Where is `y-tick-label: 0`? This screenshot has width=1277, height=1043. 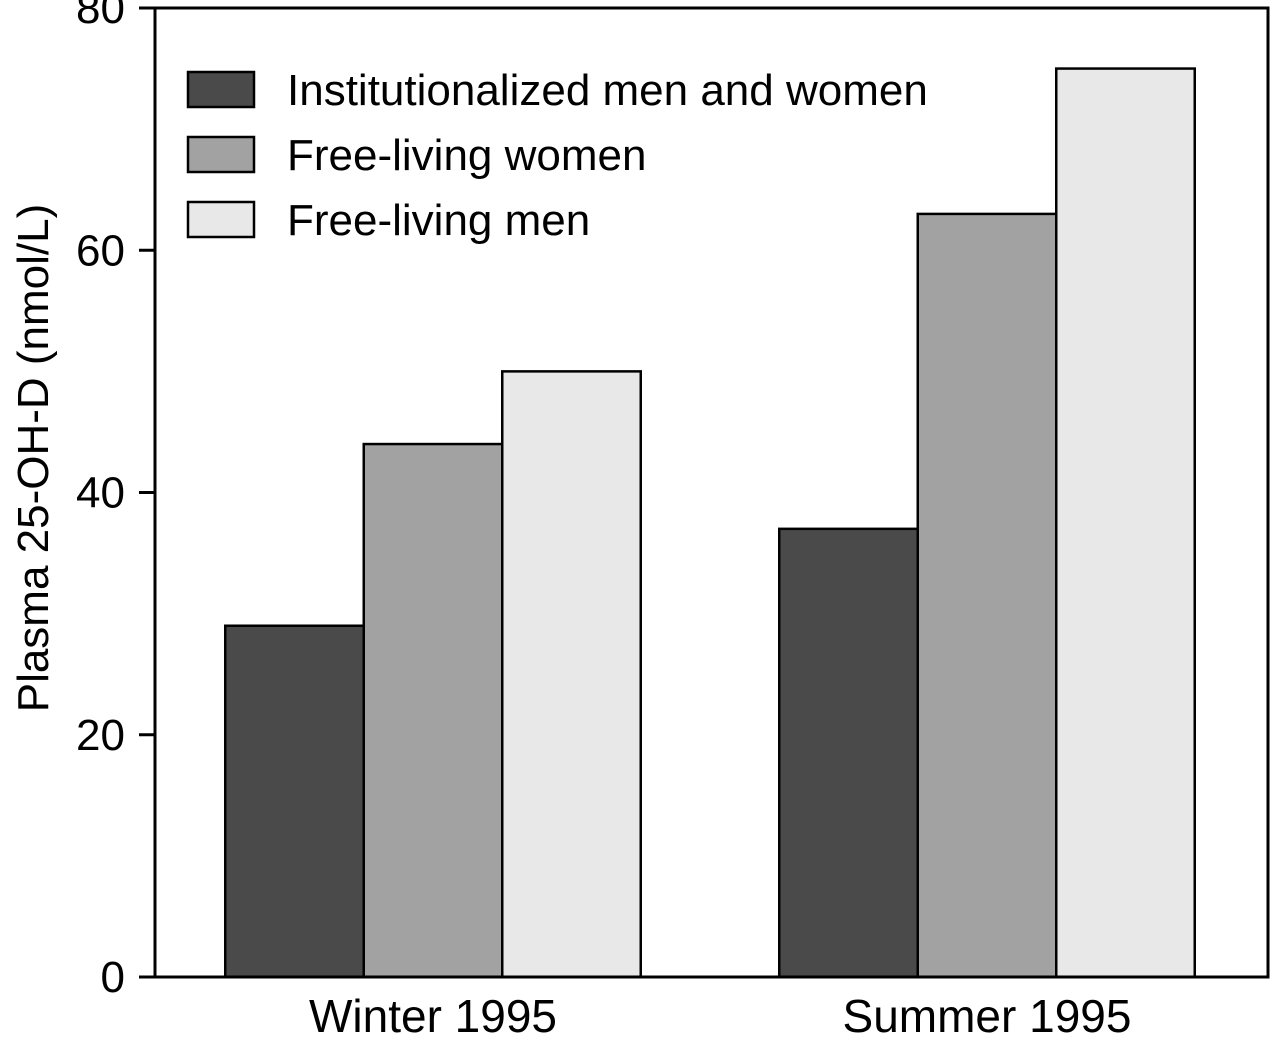 y-tick-label: 0 is located at coordinates (113, 977).